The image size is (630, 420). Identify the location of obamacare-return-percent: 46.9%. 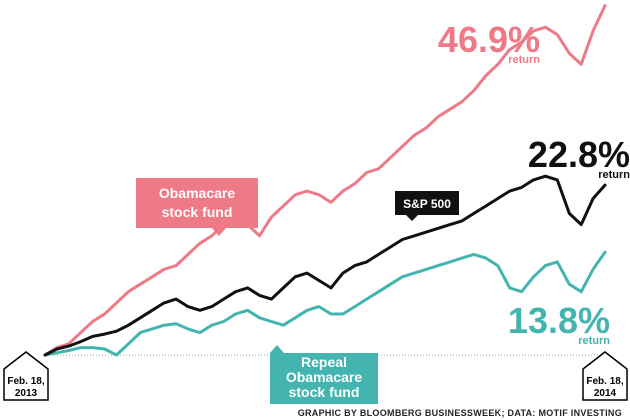
(489, 39).